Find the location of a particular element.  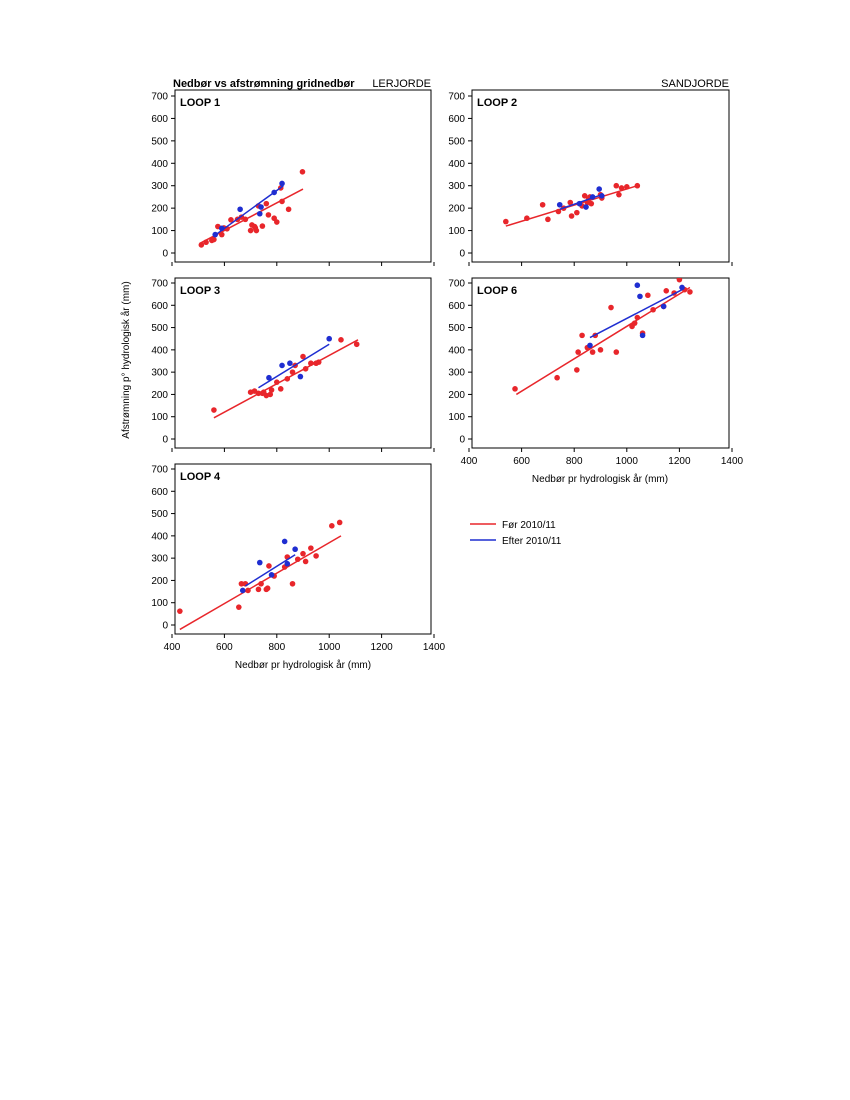

header-sandjorde: SANDJORDE is located at coordinates (695, 84).